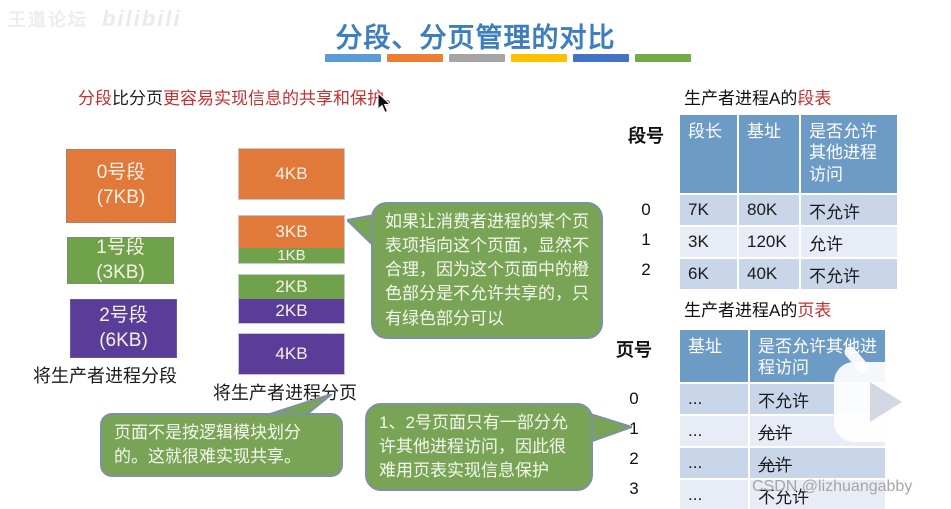  I want to click on segment-box-1-label: 1号段, so click(120, 247).